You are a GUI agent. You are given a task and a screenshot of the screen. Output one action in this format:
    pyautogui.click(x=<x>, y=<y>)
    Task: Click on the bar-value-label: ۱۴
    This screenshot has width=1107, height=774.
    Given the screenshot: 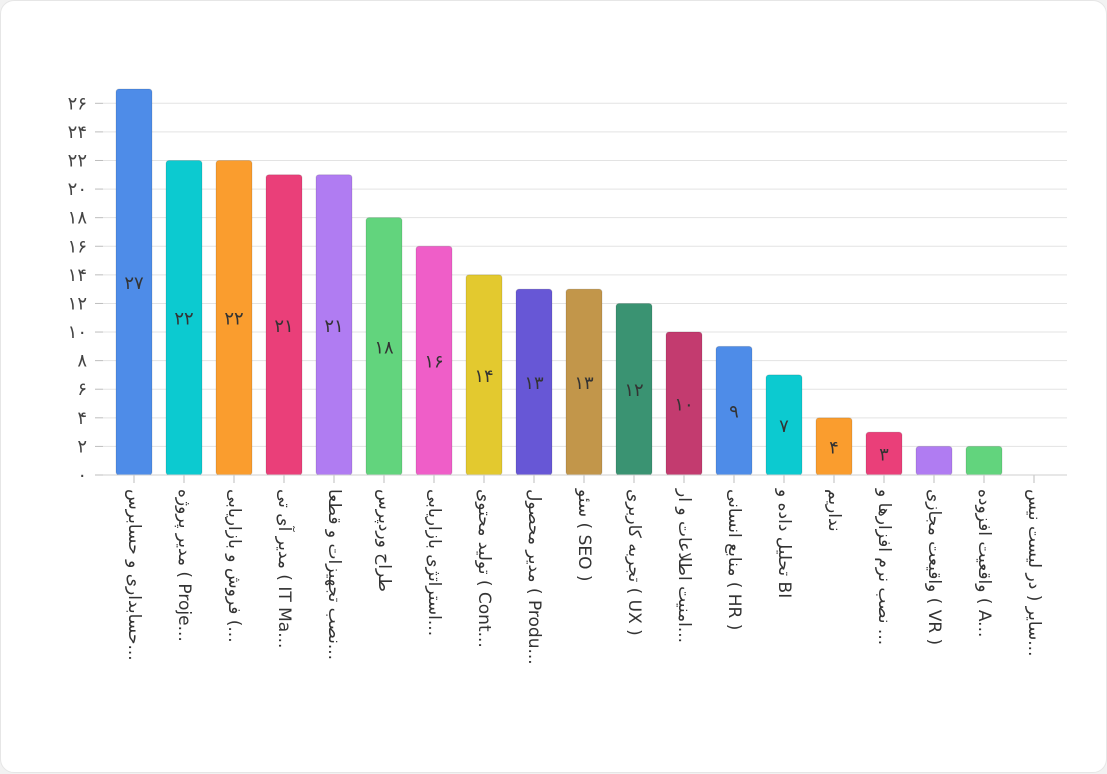 What is the action you would take?
    pyautogui.click(x=483, y=376)
    